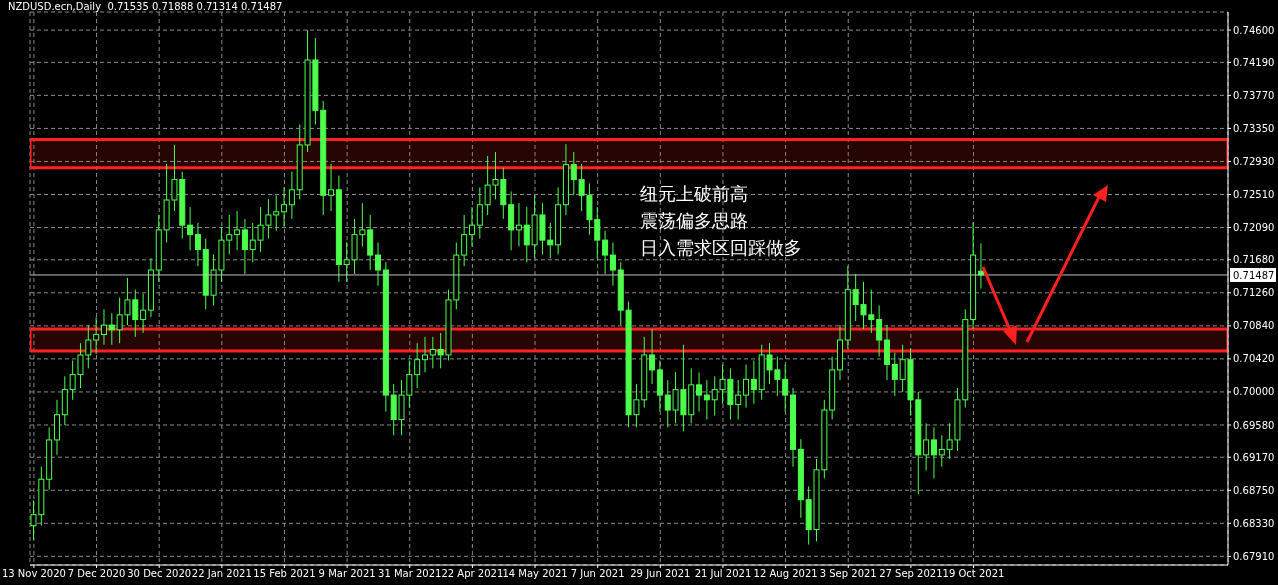 The image size is (1278, 585). Describe the element at coordinates (410, 574) in the screenshot. I see `x-tick-label: 31 Mar 2021` at that location.